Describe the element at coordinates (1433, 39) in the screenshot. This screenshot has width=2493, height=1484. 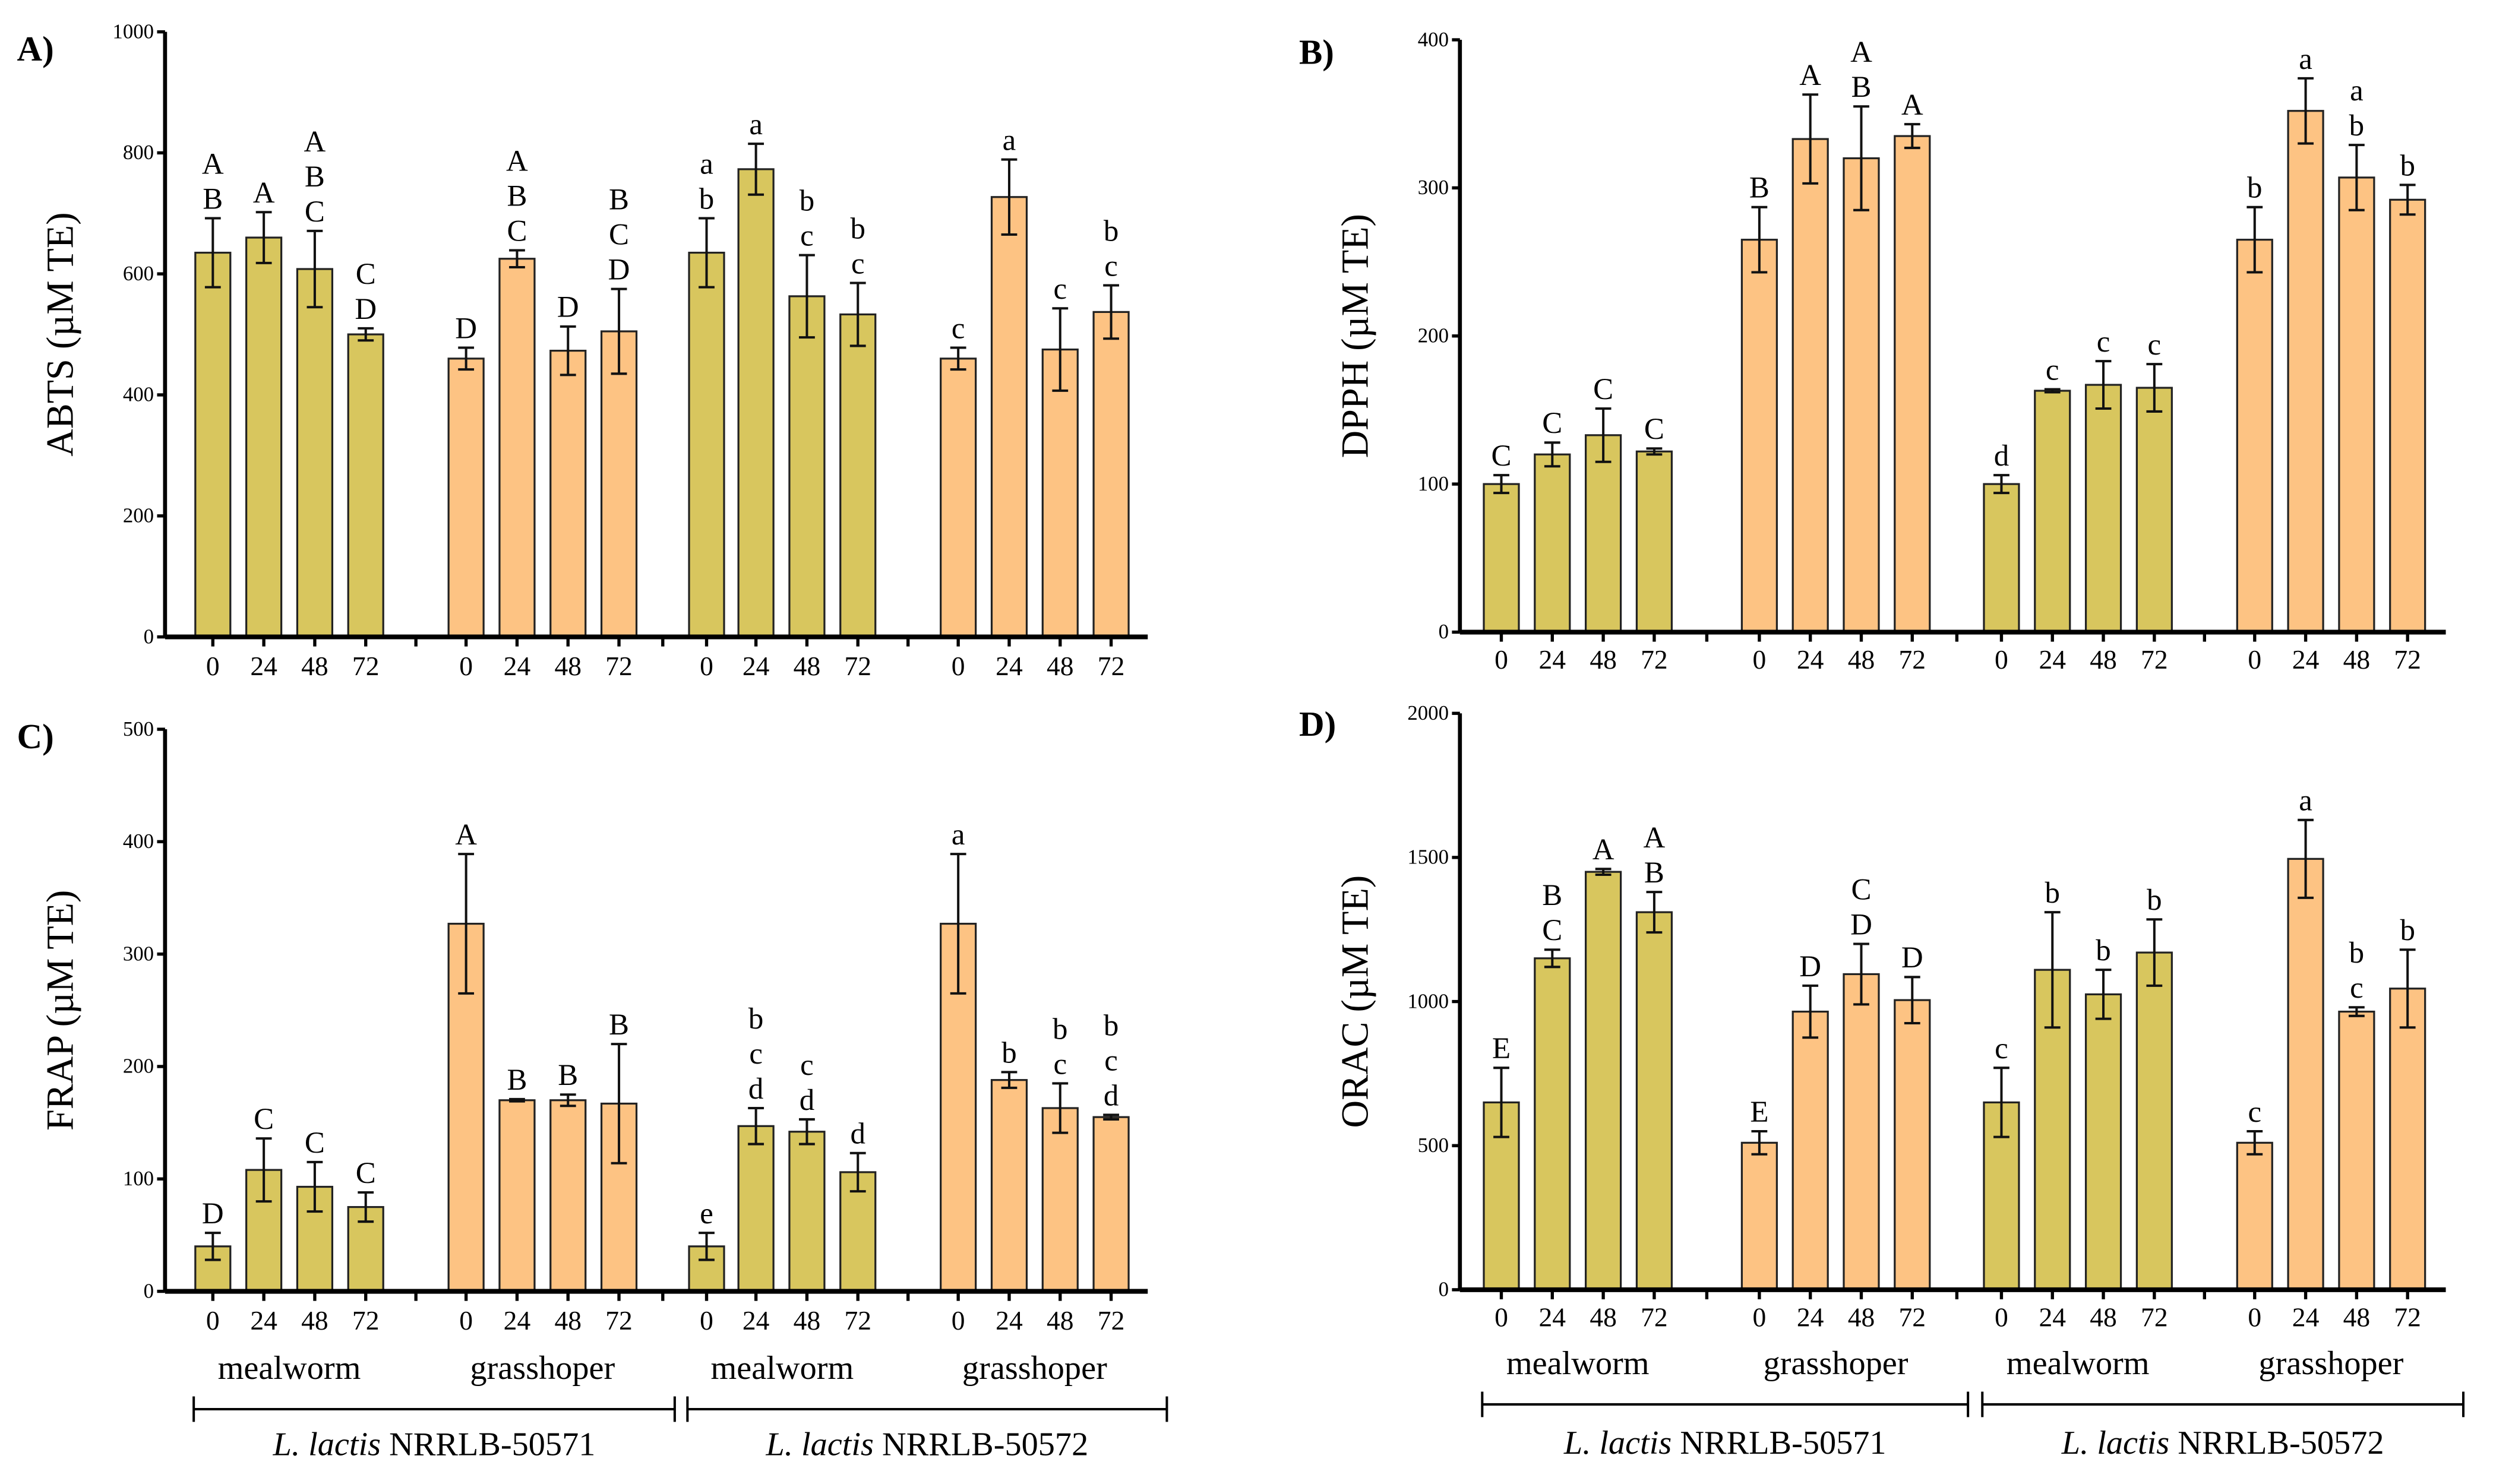
I see `y-tick-label: 400` at that location.